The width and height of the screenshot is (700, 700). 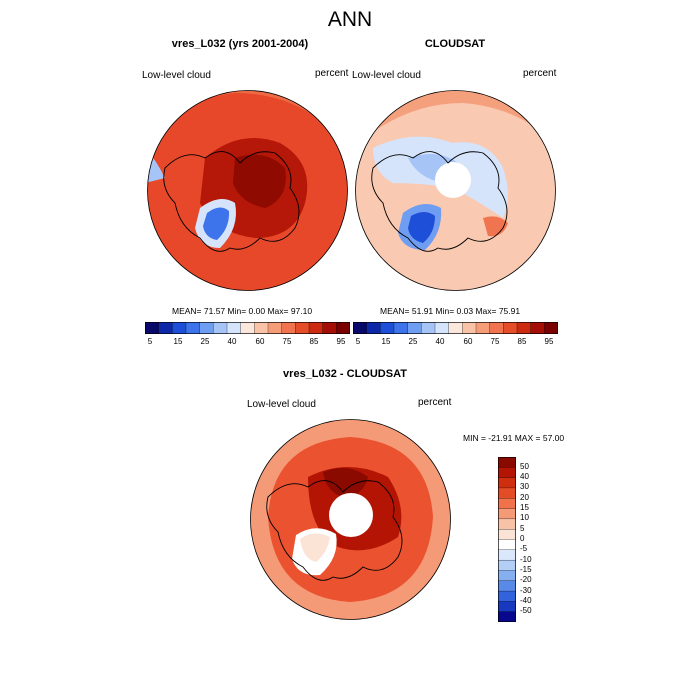 What do you see at coordinates (524, 466) in the screenshot?
I see `diff-cb-tick: 50` at bounding box center [524, 466].